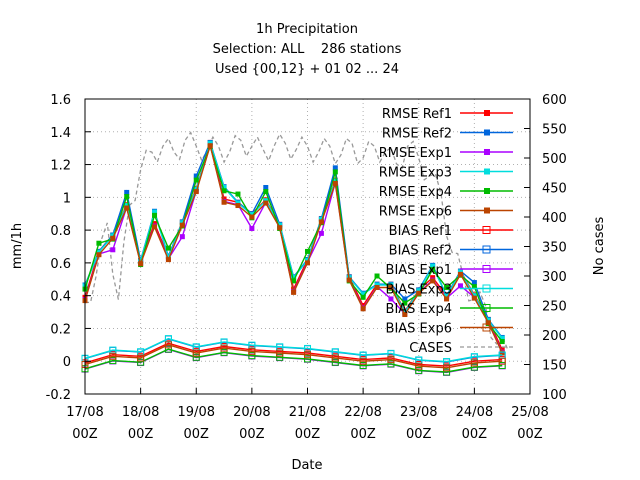 Image resolution: width=640 pixels, height=480 pixels. What do you see at coordinates (415, 153) in the screenshot?
I see `legend-label: RMSE Exp1` at bounding box center [415, 153].